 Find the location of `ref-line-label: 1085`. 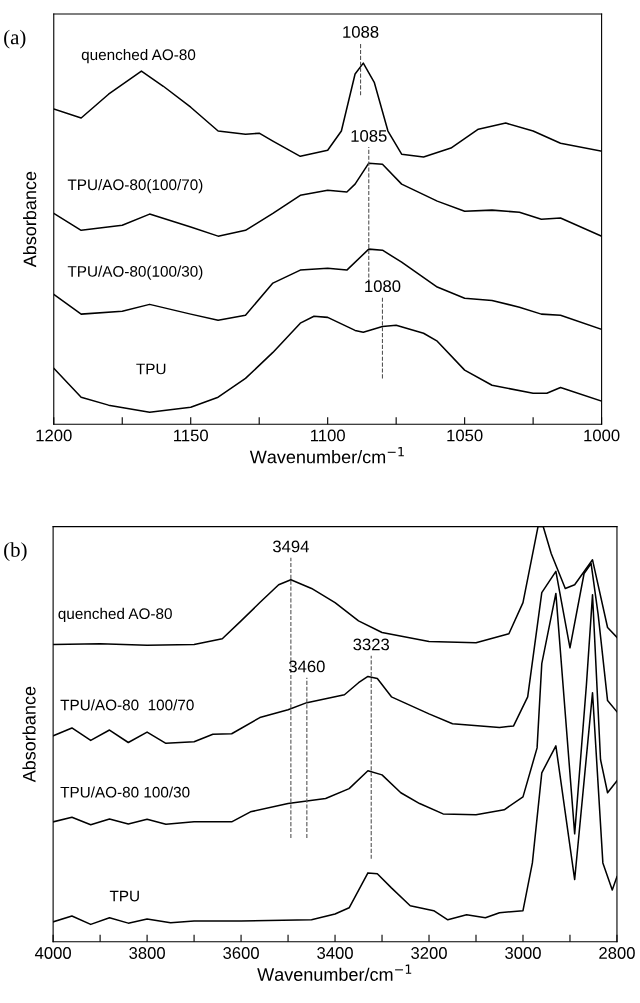

ref-line-label: 1085 is located at coordinates (369, 136).